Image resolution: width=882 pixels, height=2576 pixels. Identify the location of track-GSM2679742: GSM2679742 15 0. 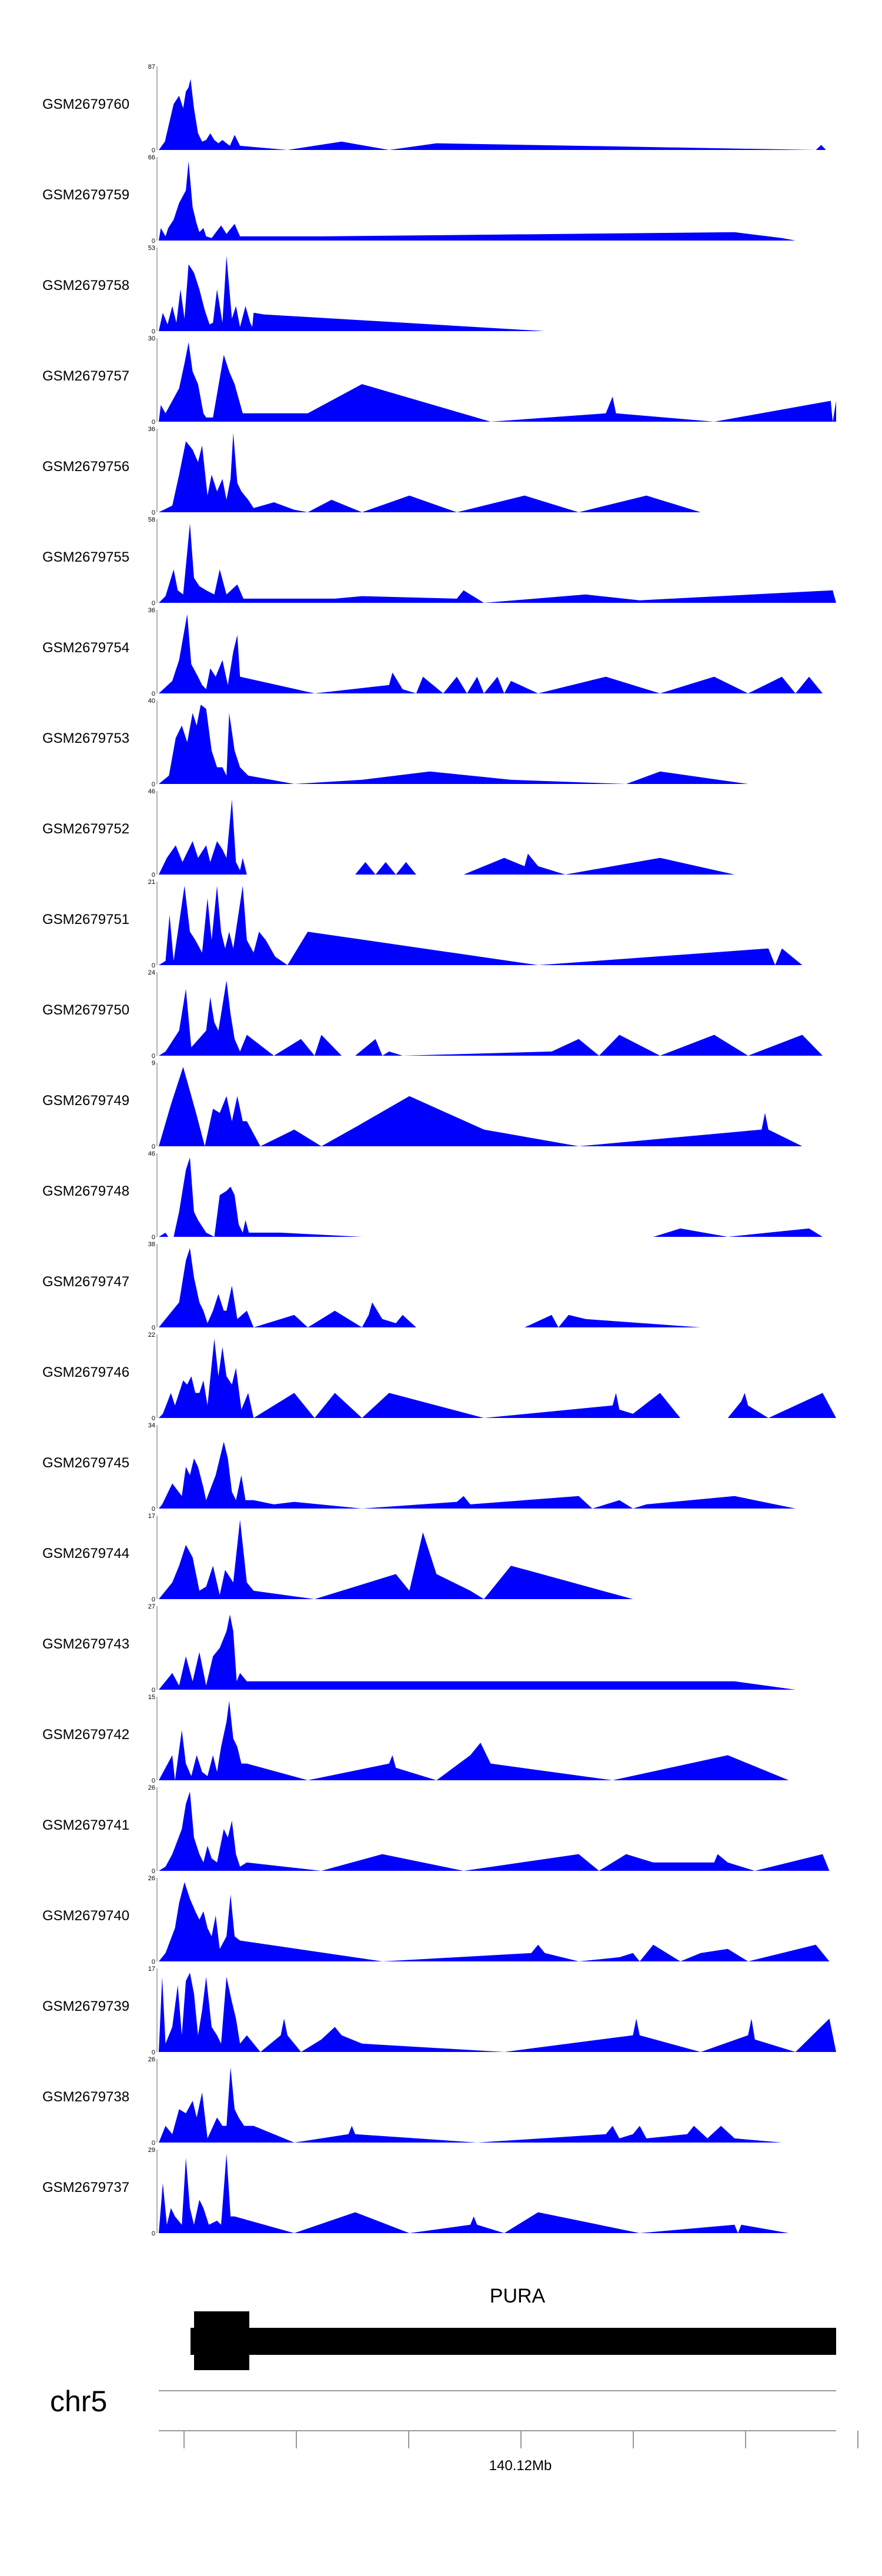
(415, 1739).